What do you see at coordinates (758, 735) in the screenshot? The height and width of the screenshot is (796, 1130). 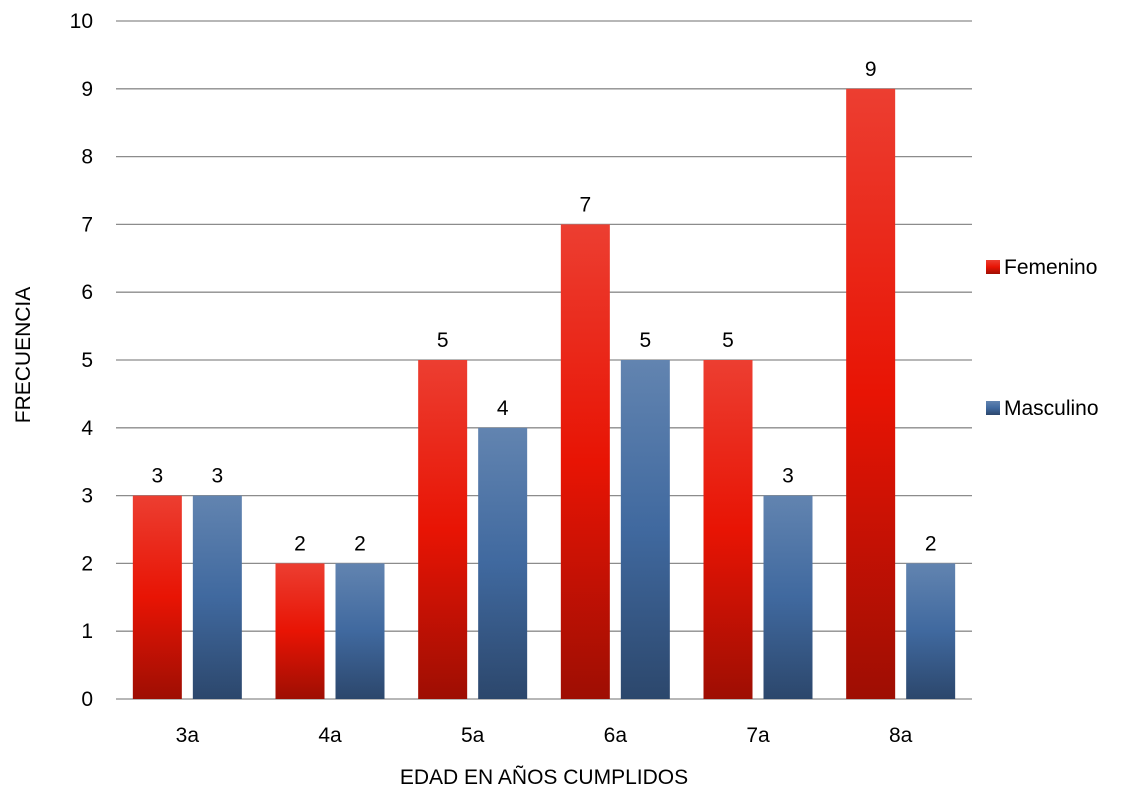 I see `x-tick-label: 7a` at bounding box center [758, 735].